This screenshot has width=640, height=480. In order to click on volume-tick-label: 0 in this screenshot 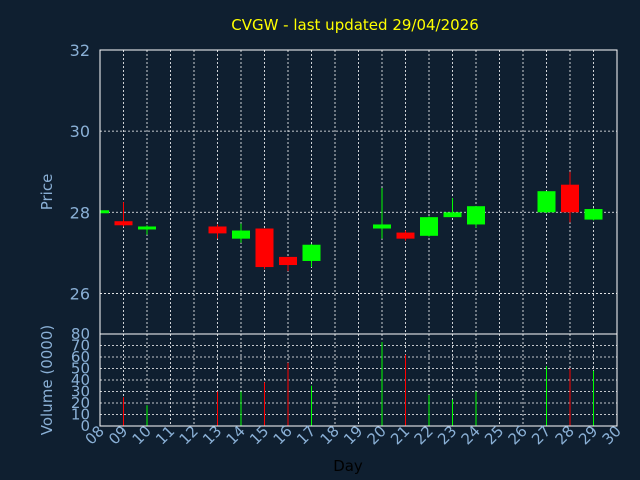, I will do `click(85, 426)`.